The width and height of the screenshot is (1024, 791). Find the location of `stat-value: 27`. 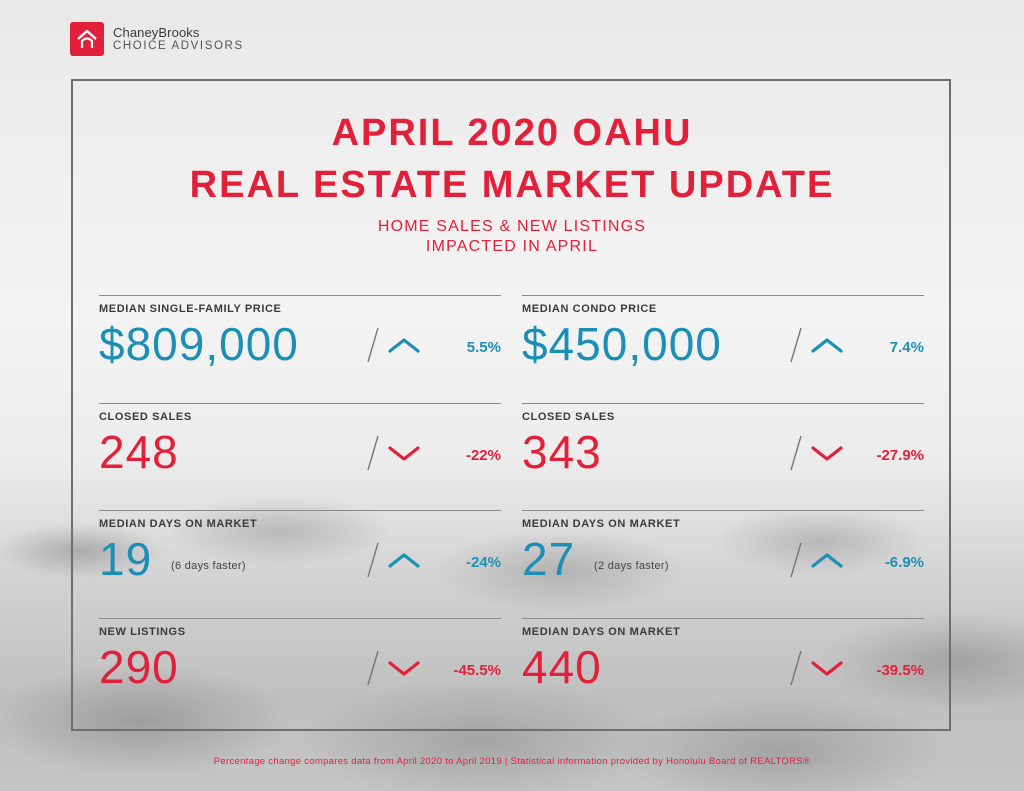

stat-value: 27 is located at coordinates (549, 559).